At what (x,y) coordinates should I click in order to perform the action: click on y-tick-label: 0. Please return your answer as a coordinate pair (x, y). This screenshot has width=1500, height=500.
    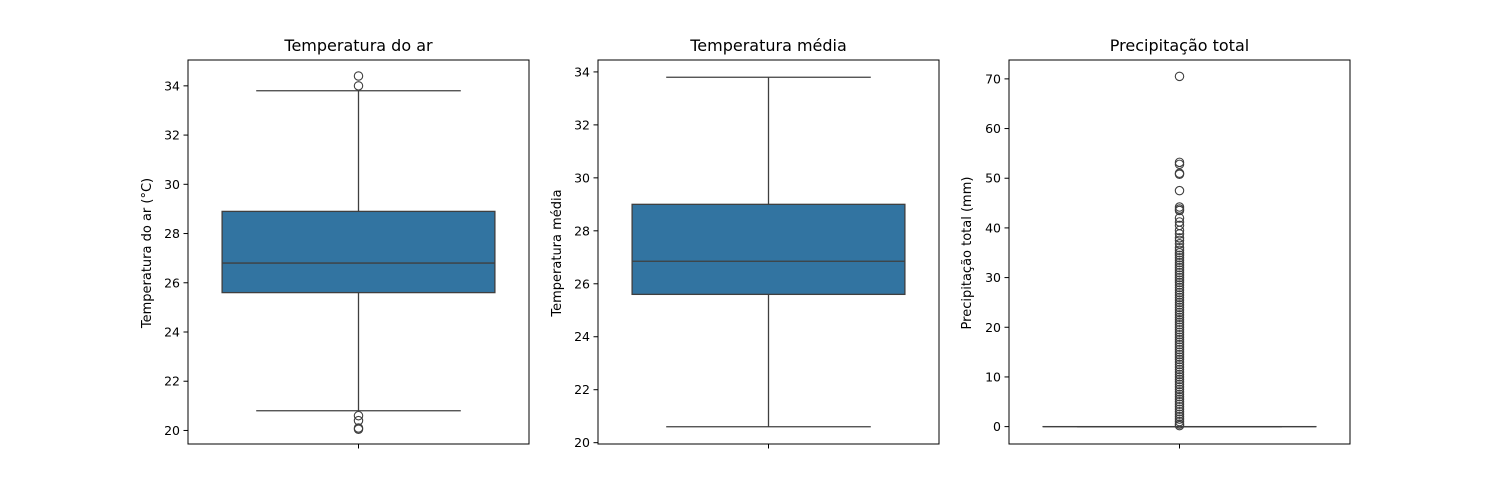
    Looking at the image, I should click on (997, 426).